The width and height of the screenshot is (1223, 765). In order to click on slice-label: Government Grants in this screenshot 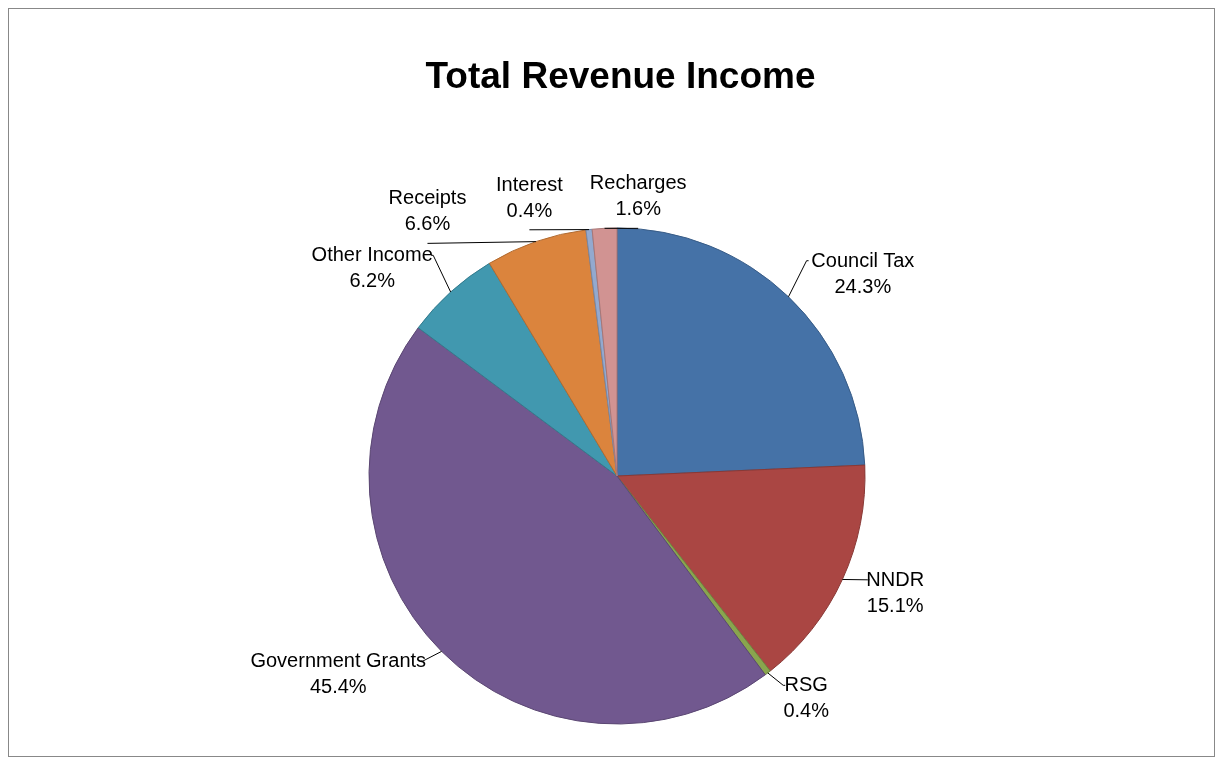, I will do `click(338, 659)`.